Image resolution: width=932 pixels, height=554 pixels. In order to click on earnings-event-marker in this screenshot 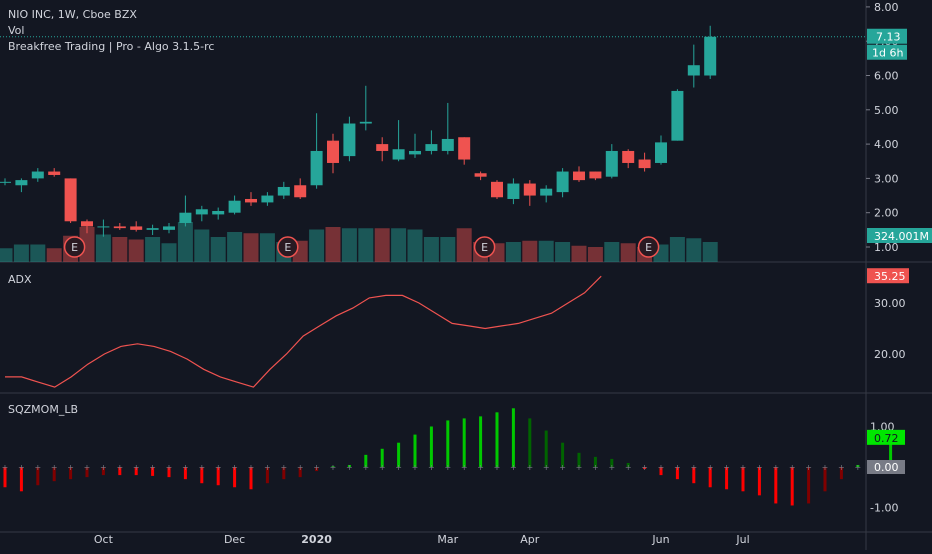, I will do `click(74, 247)`.